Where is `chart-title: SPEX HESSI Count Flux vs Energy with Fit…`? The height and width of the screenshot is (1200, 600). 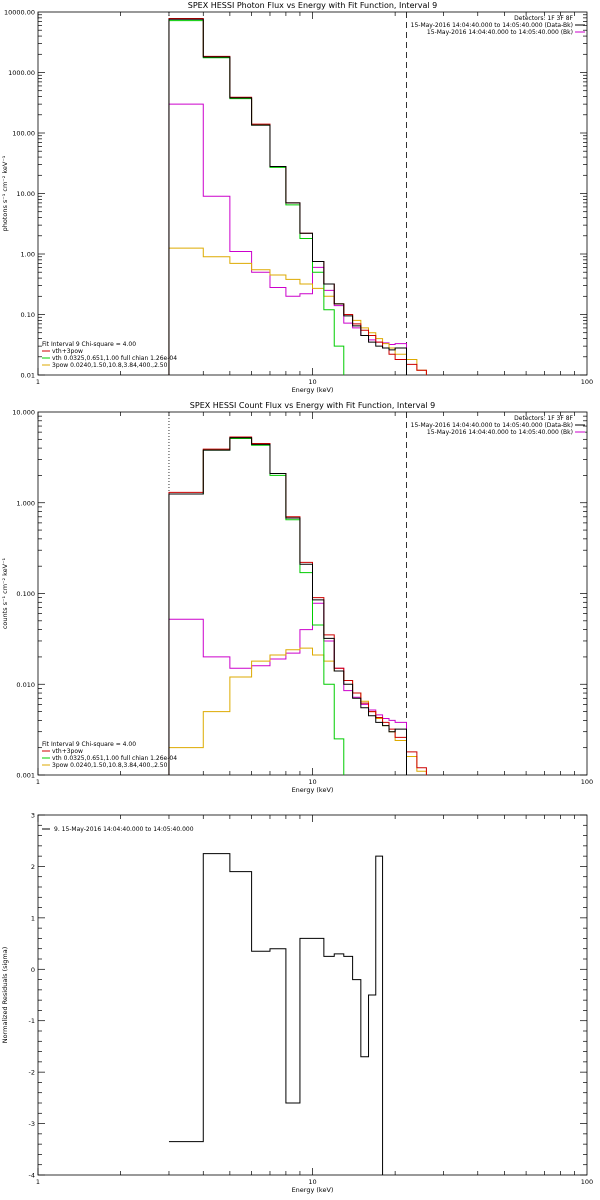
chart-title: SPEX HESSI Count Flux vs Energy with Fit… is located at coordinates (312, 405).